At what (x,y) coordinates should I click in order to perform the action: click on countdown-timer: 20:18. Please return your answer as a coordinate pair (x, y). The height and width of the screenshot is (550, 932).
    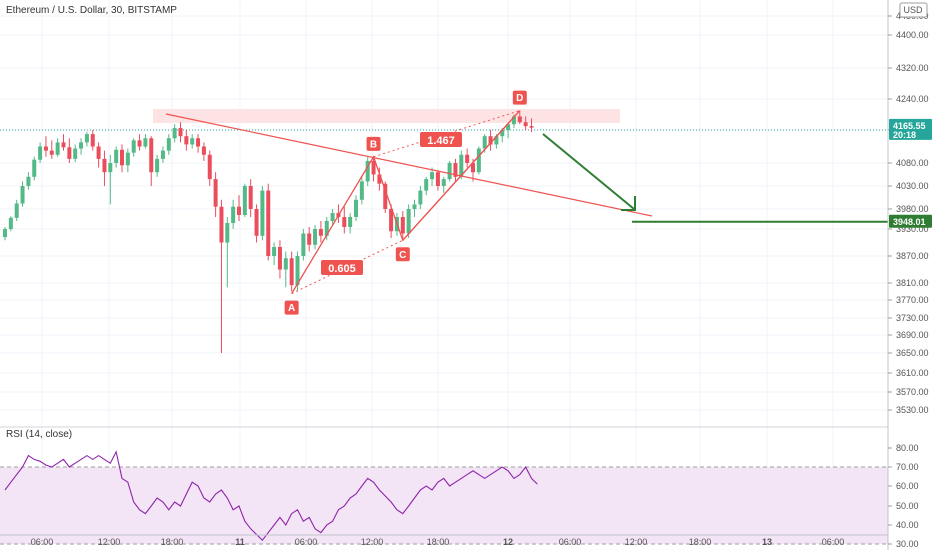
    Looking at the image, I should click on (904, 135).